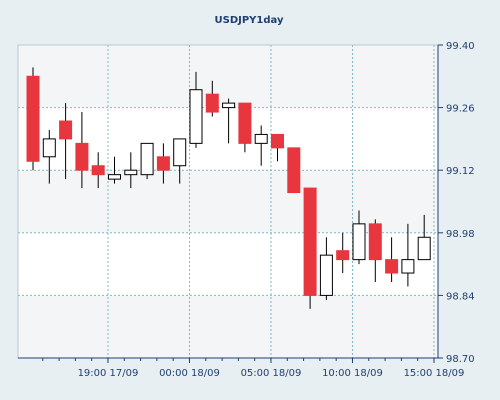 This screenshot has height=400, width=500. What do you see at coordinates (249, 20) in the screenshot?
I see `chart-title: USDJPY1day` at bounding box center [249, 20].